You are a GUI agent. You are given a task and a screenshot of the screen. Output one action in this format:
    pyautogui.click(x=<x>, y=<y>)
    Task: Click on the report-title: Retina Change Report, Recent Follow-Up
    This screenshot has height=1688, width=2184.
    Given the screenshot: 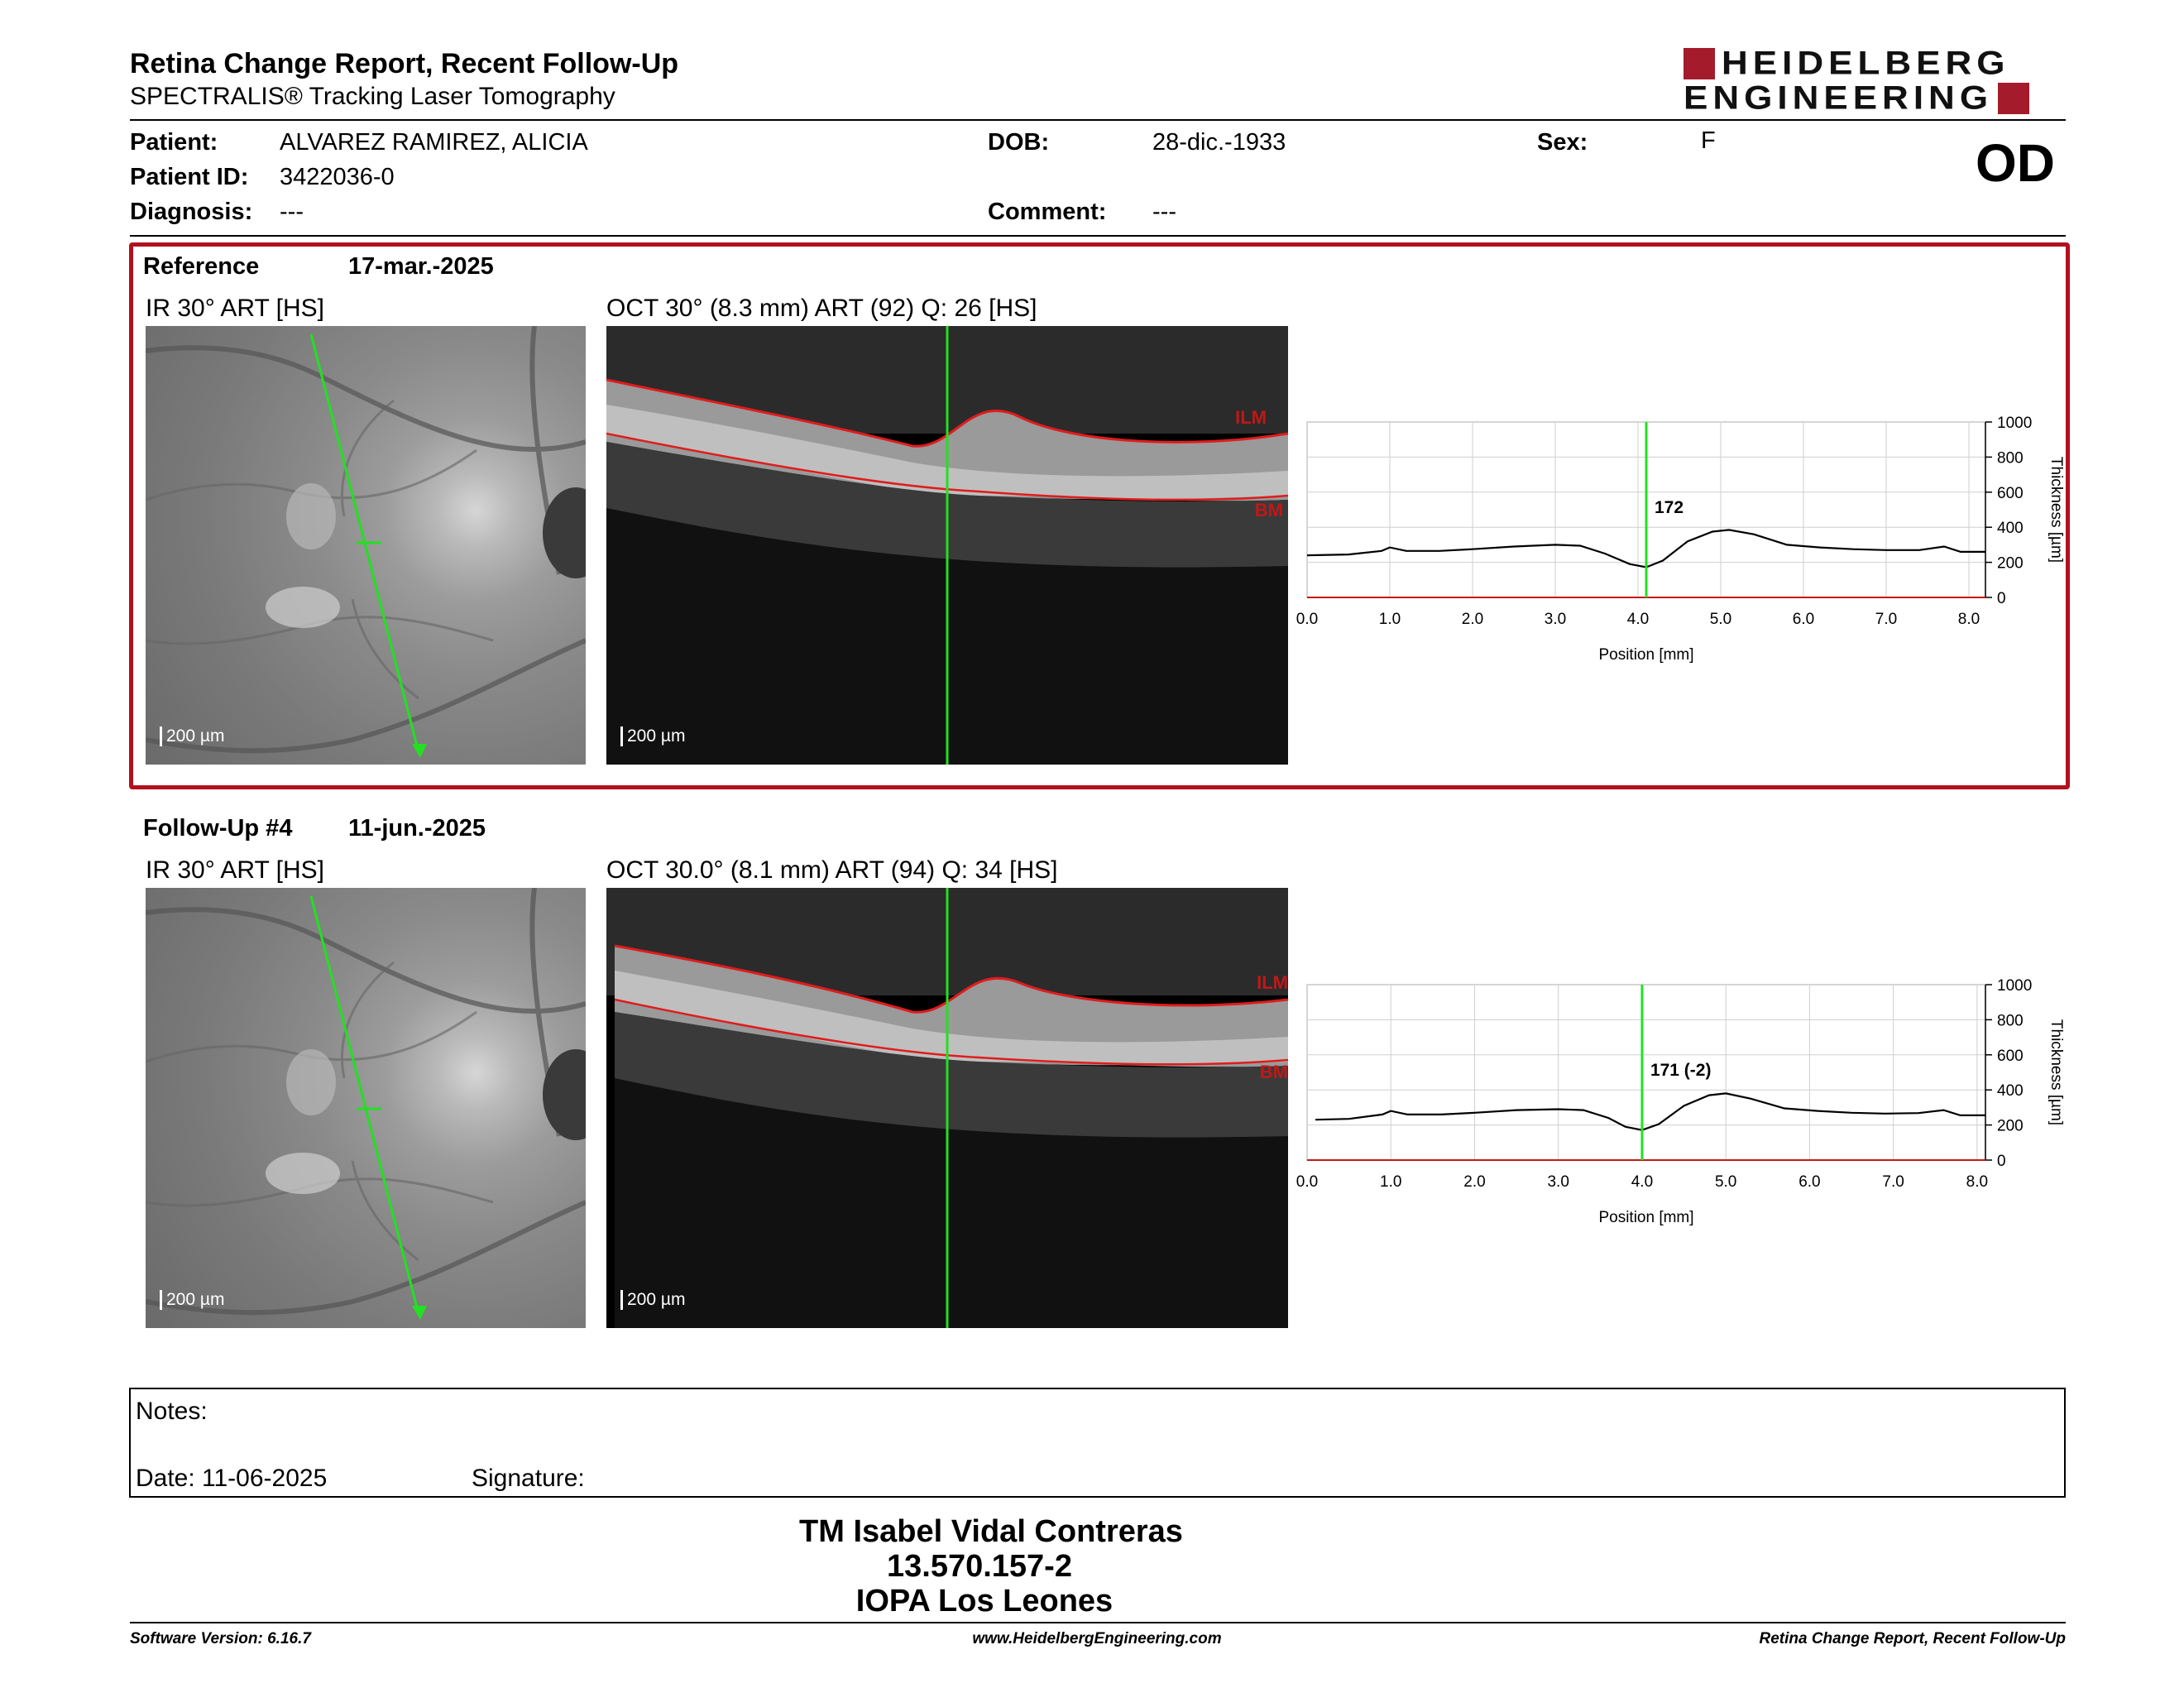 What is the action you would take?
    pyautogui.click(x=404, y=63)
    